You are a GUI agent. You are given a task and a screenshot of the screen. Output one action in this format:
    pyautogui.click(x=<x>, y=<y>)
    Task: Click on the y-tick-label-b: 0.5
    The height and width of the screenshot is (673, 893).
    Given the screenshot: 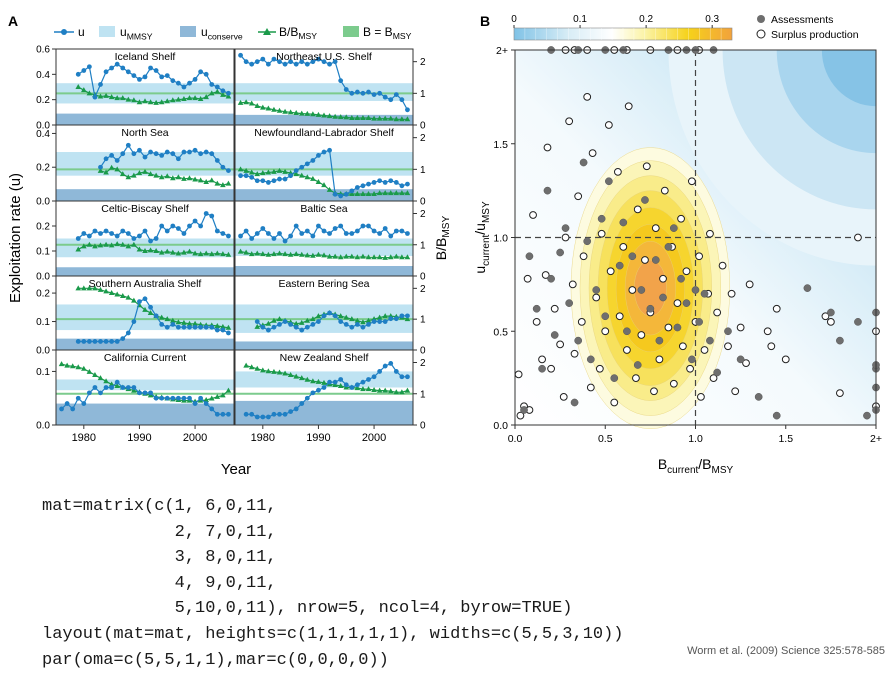 What is the action you would take?
    pyautogui.click(x=500, y=332)
    